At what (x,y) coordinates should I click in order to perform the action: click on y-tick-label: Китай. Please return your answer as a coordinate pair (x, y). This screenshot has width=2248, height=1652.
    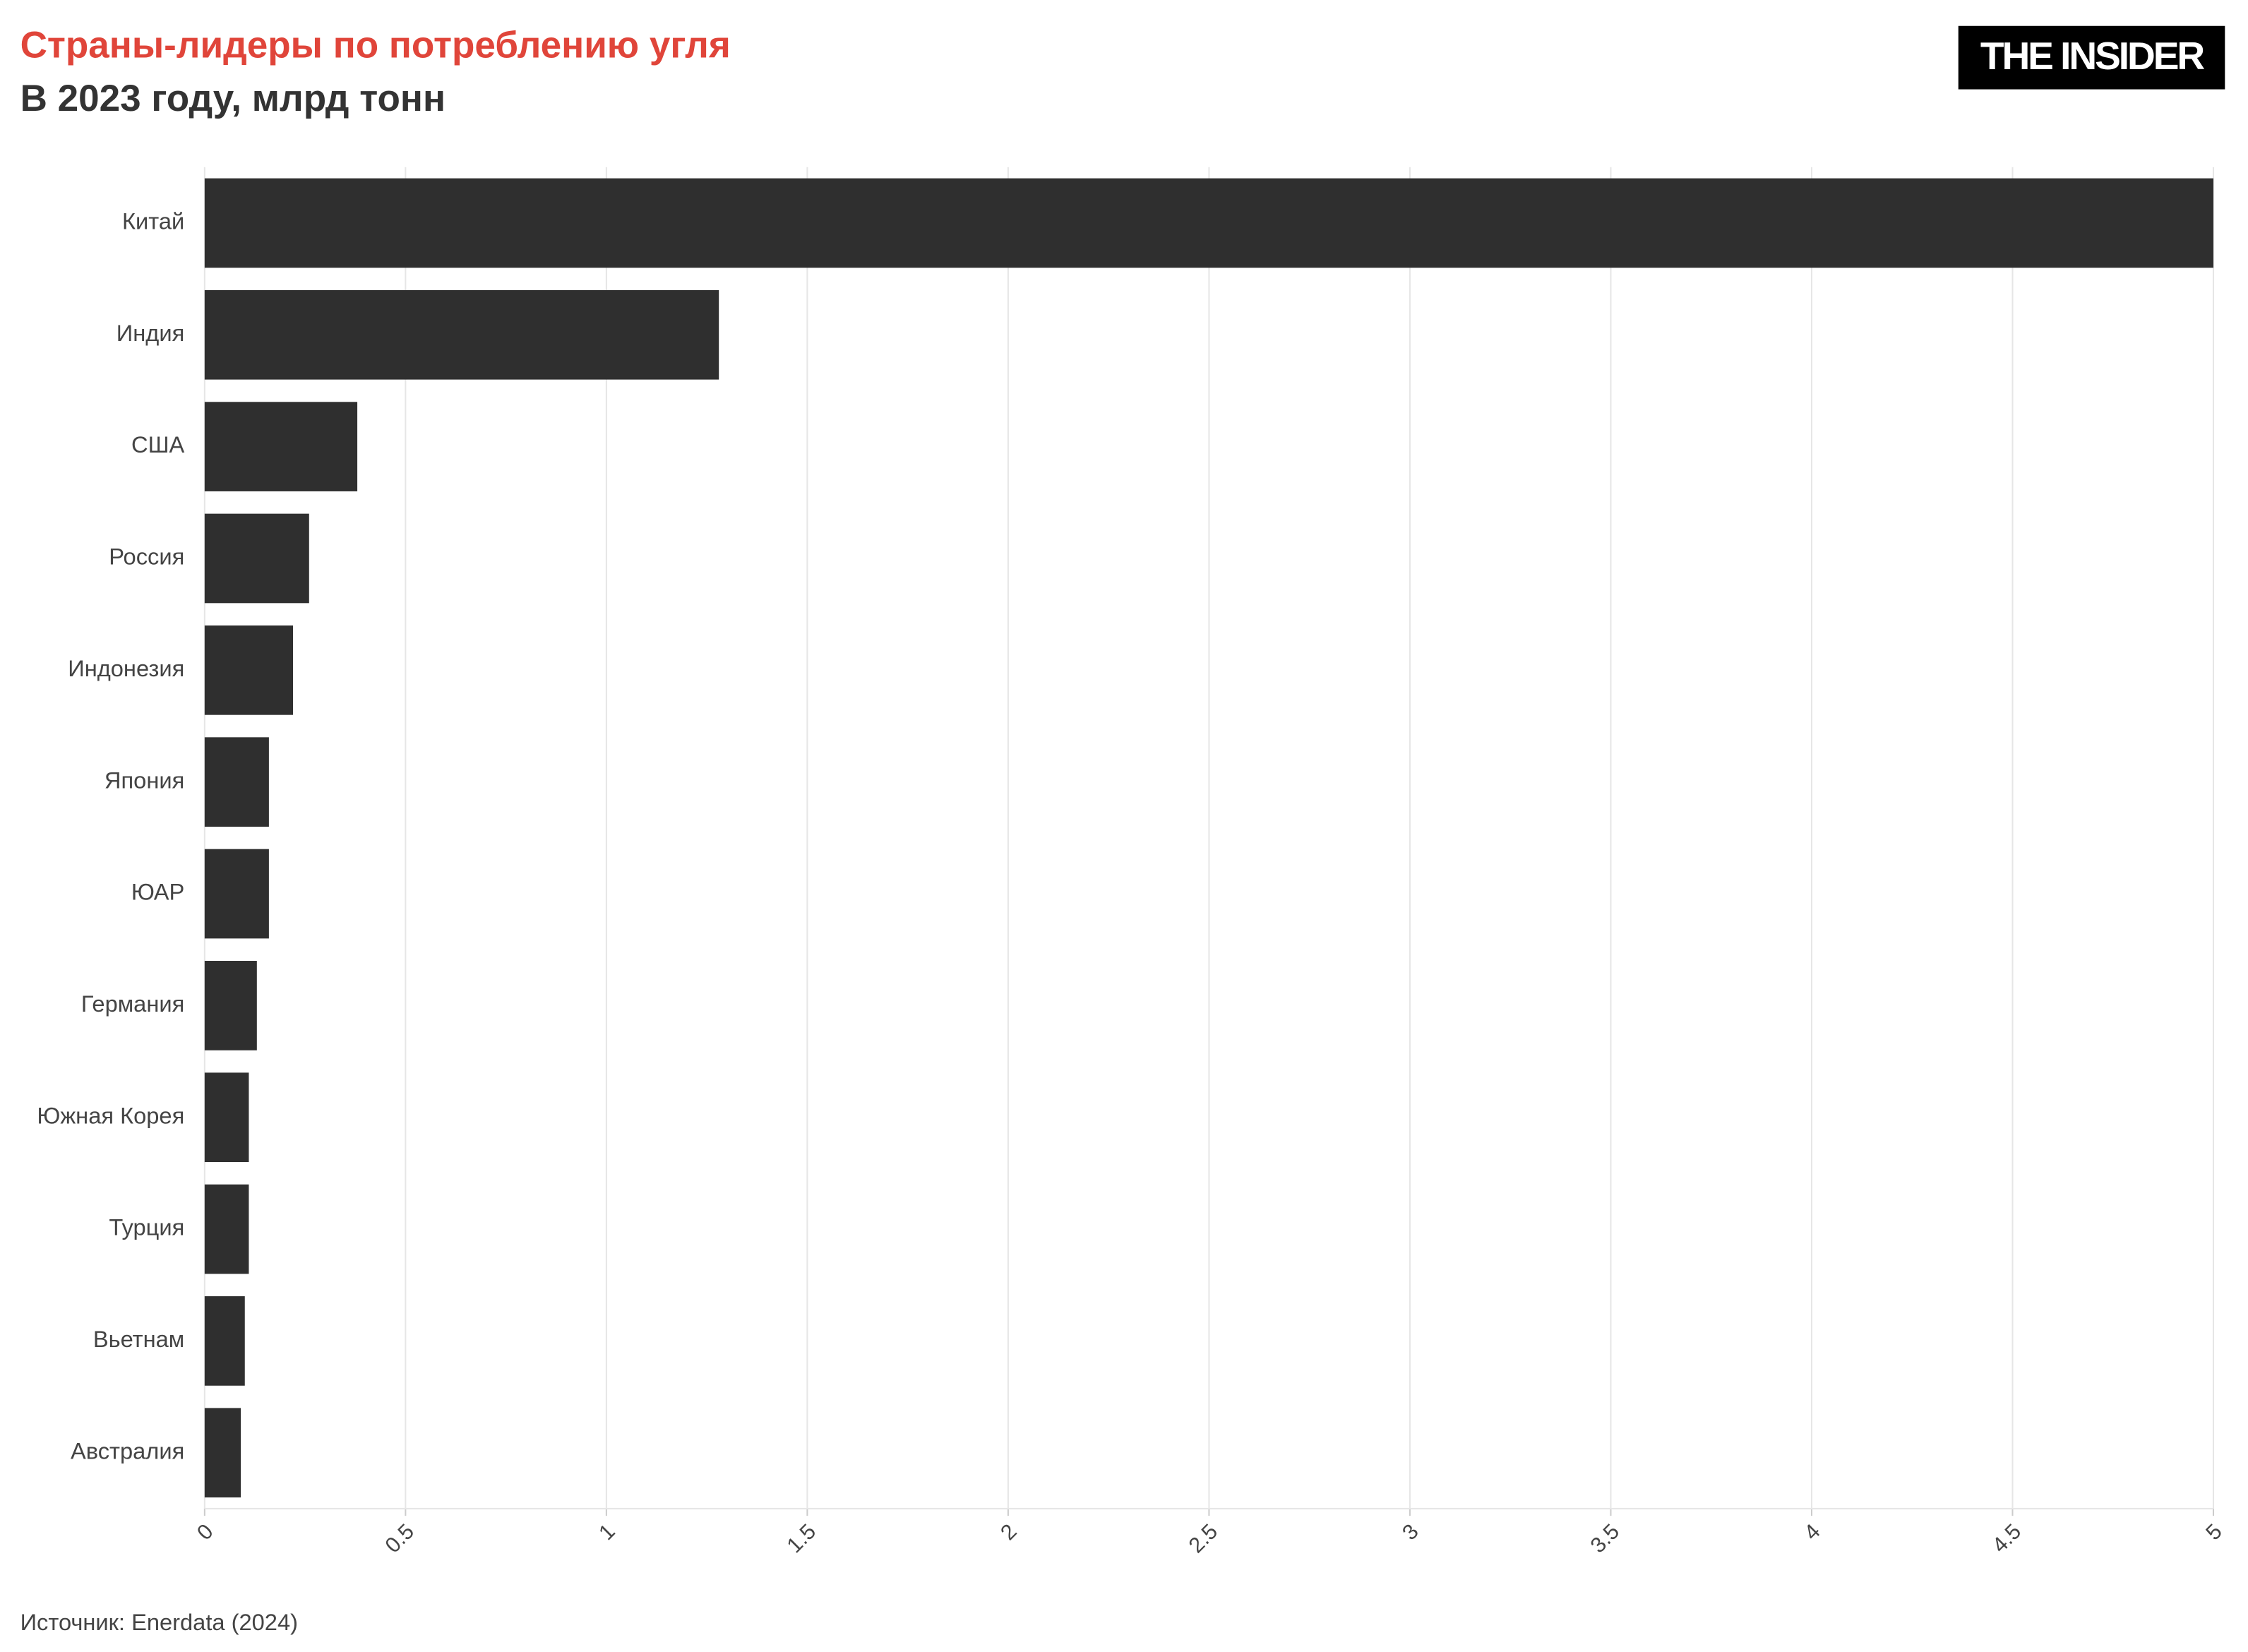
    Looking at the image, I should click on (153, 221).